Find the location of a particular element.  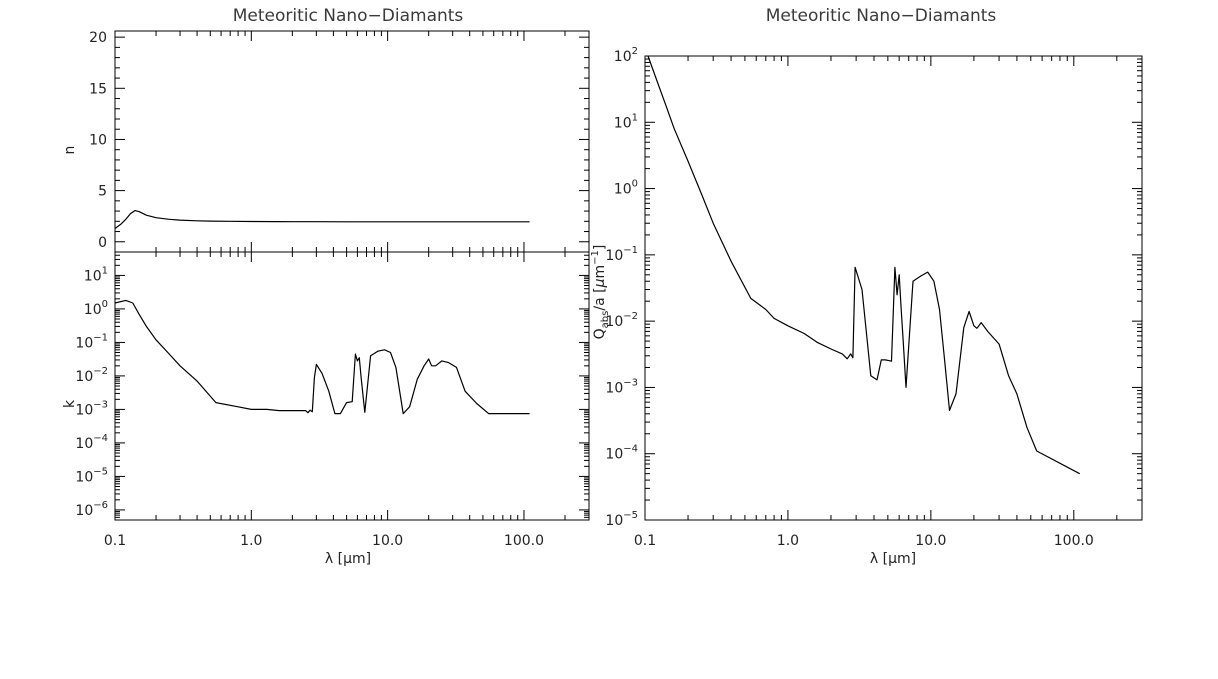

k-ytick-label: 10⁻³ is located at coordinates (91, 408).